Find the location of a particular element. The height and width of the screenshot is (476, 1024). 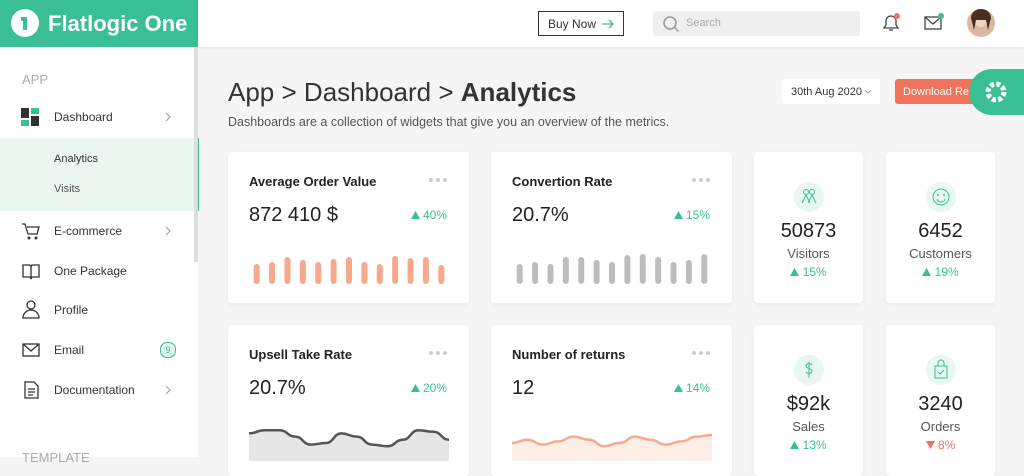

section-label: TEMPLATE is located at coordinates (56, 457).